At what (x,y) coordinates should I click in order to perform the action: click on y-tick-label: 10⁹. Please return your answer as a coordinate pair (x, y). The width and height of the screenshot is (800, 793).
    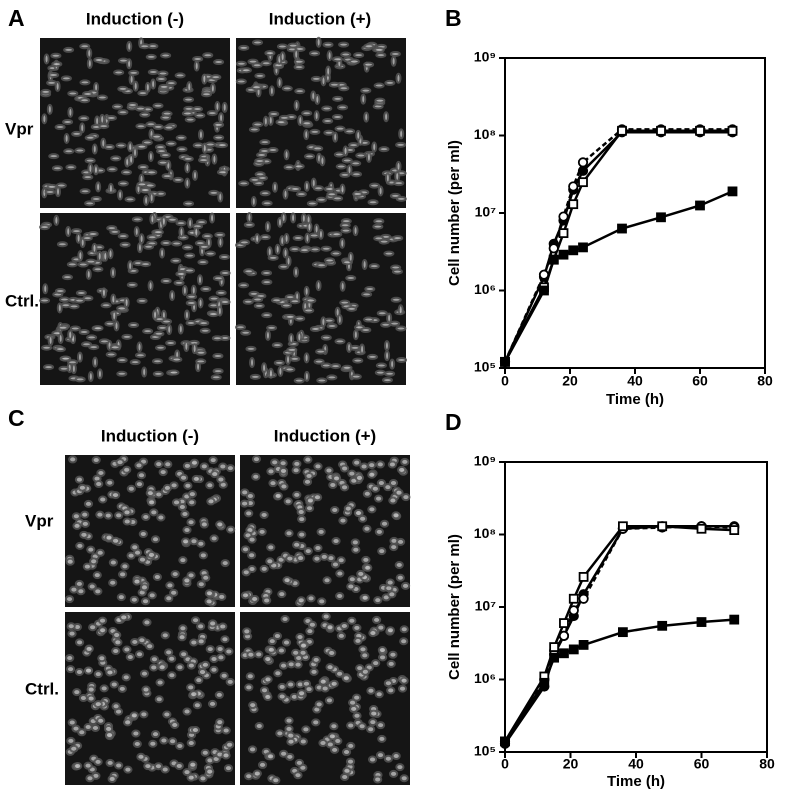
    Looking at the image, I should click on (485, 461).